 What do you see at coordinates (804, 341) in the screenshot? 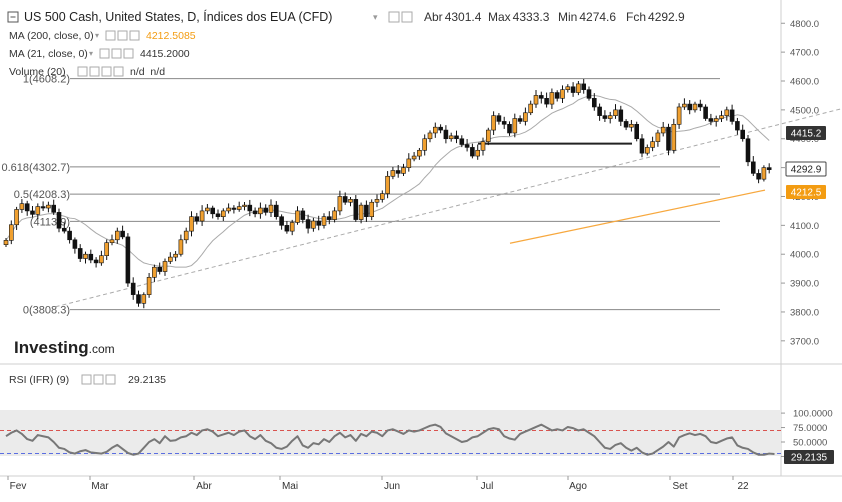
I see `price-tick-label: 3700.0` at bounding box center [804, 341].